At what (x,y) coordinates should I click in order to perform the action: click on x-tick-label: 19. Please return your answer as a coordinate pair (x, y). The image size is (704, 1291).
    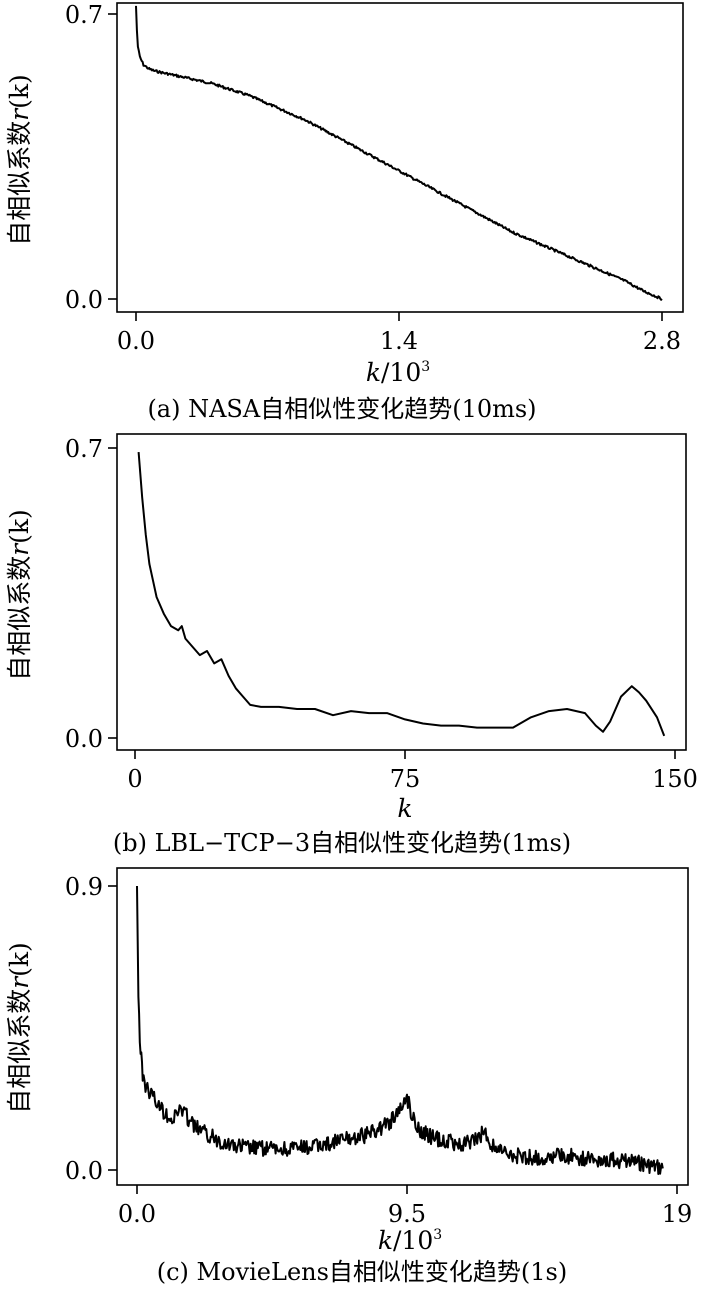
    Looking at the image, I should click on (677, 1214).